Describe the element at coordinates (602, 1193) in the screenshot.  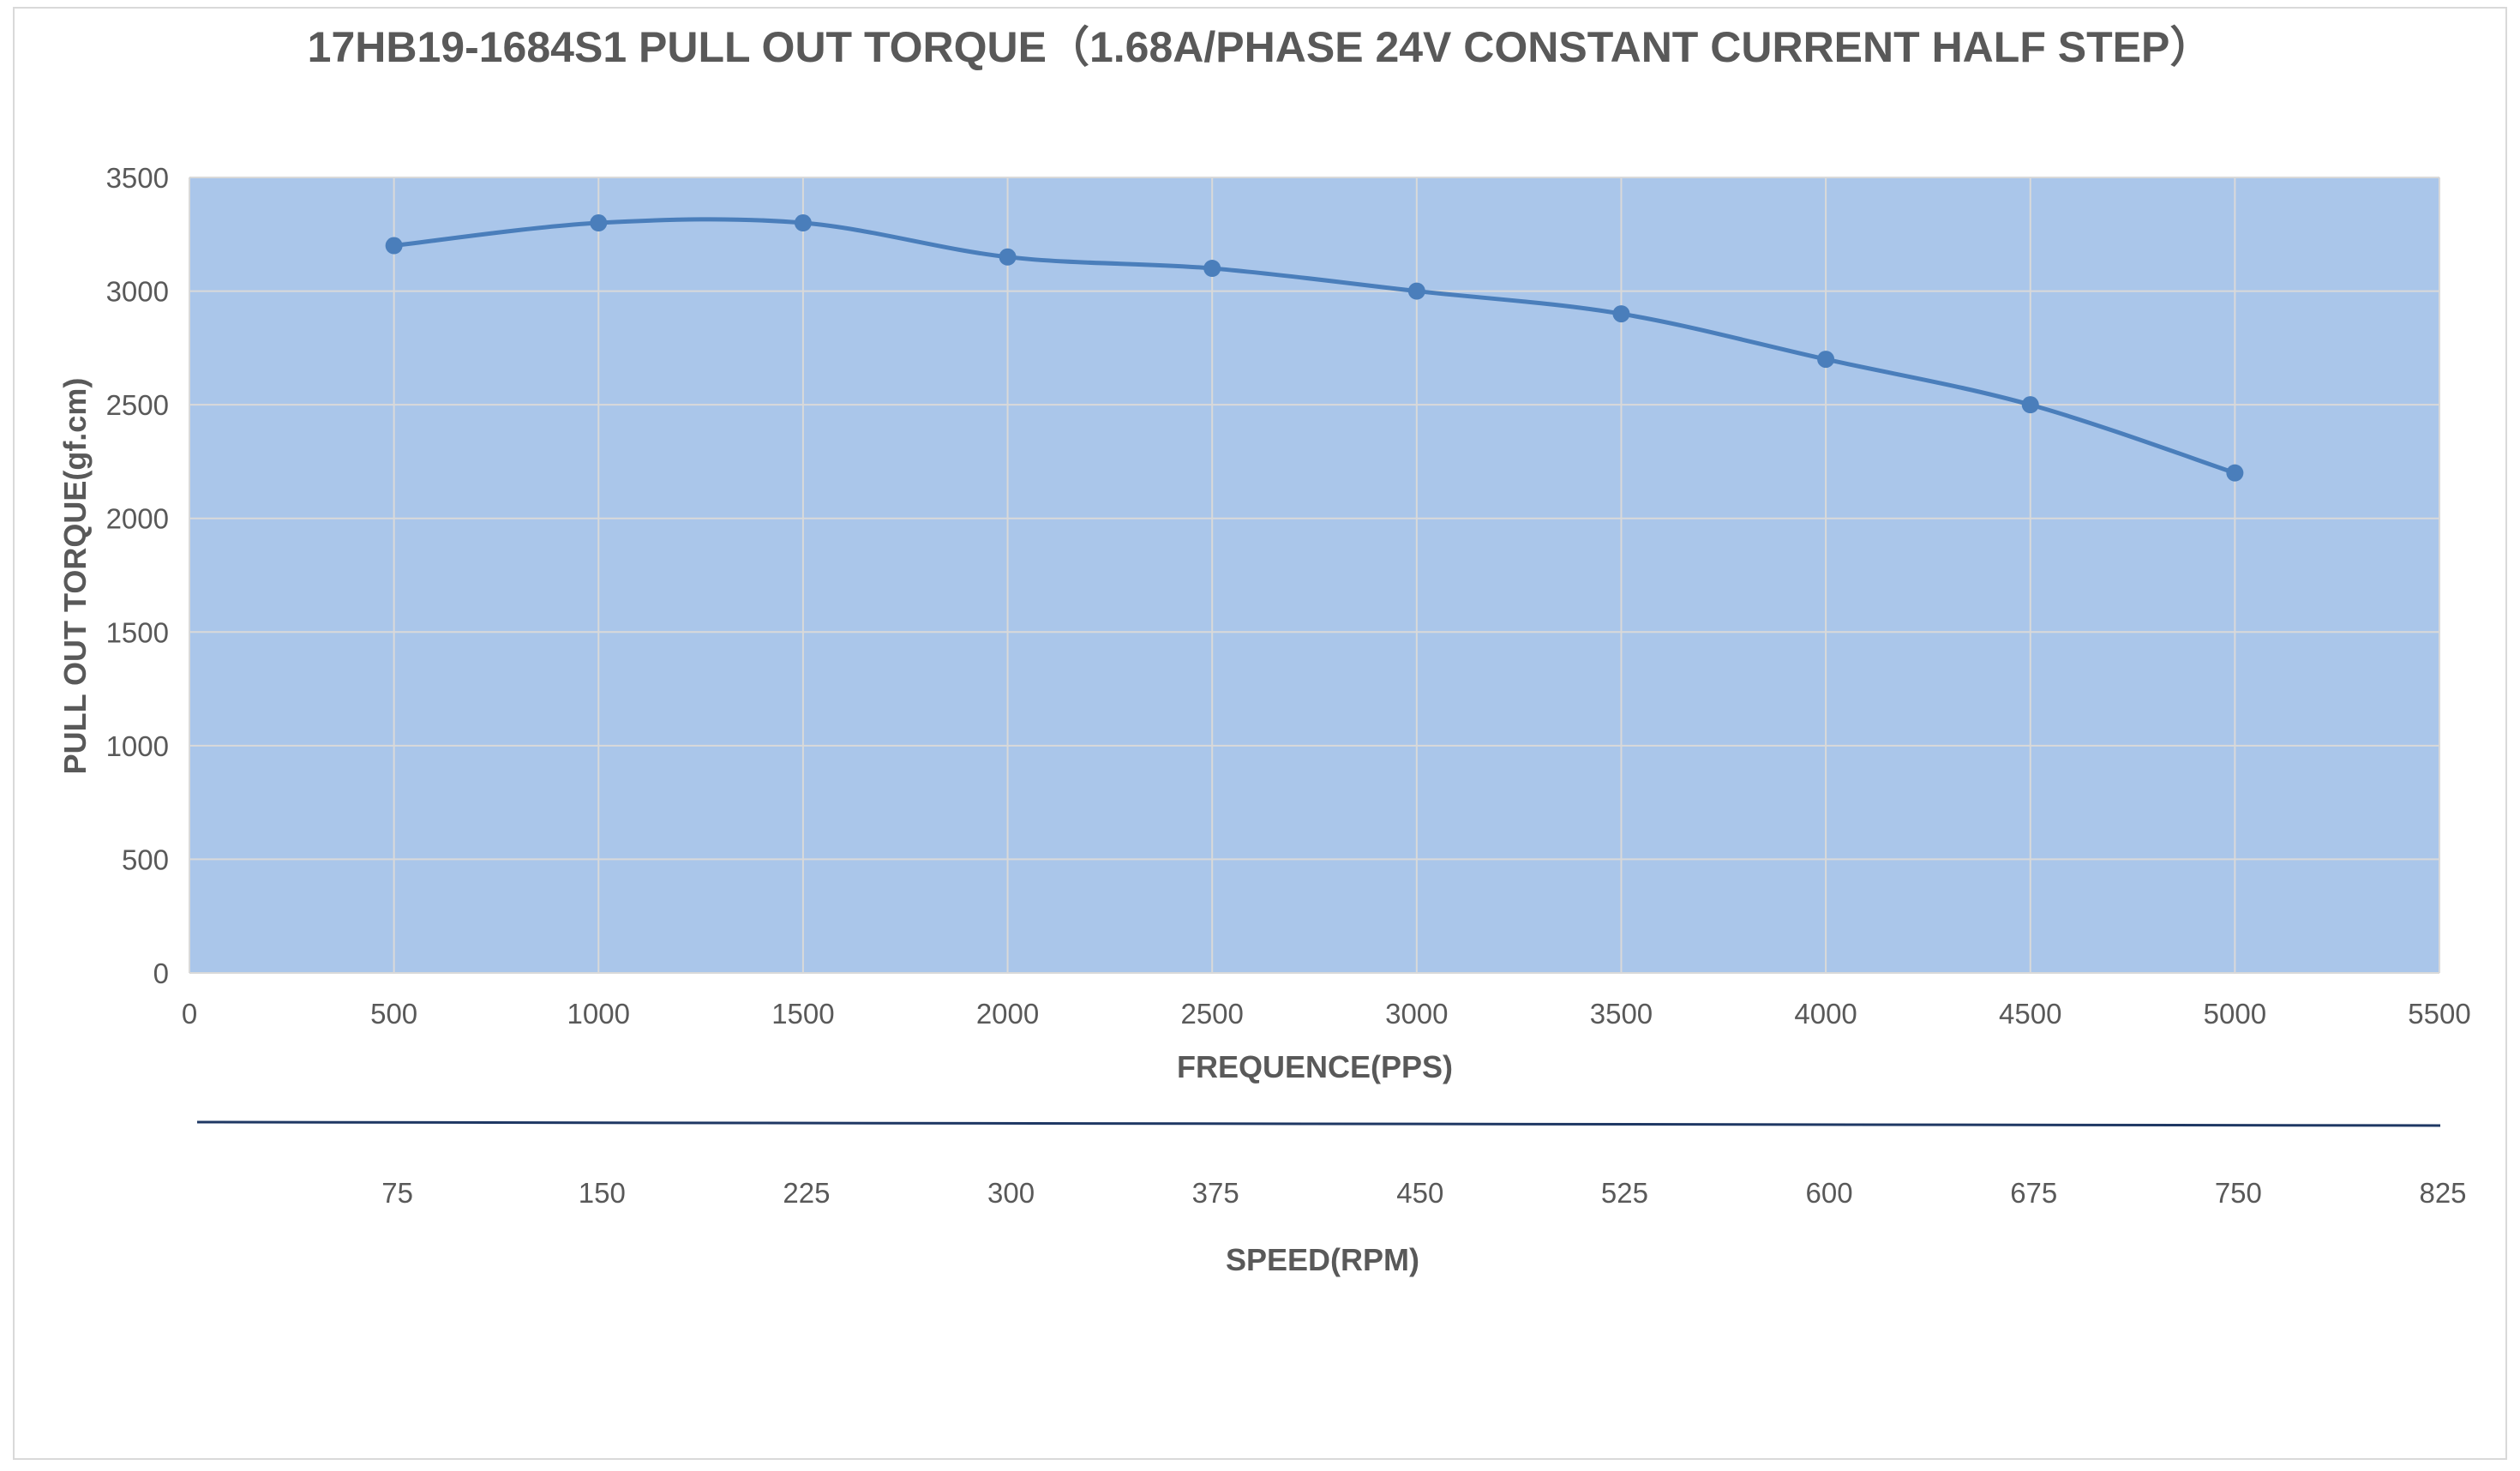
I see `speed-tick-label: 150` at that location.